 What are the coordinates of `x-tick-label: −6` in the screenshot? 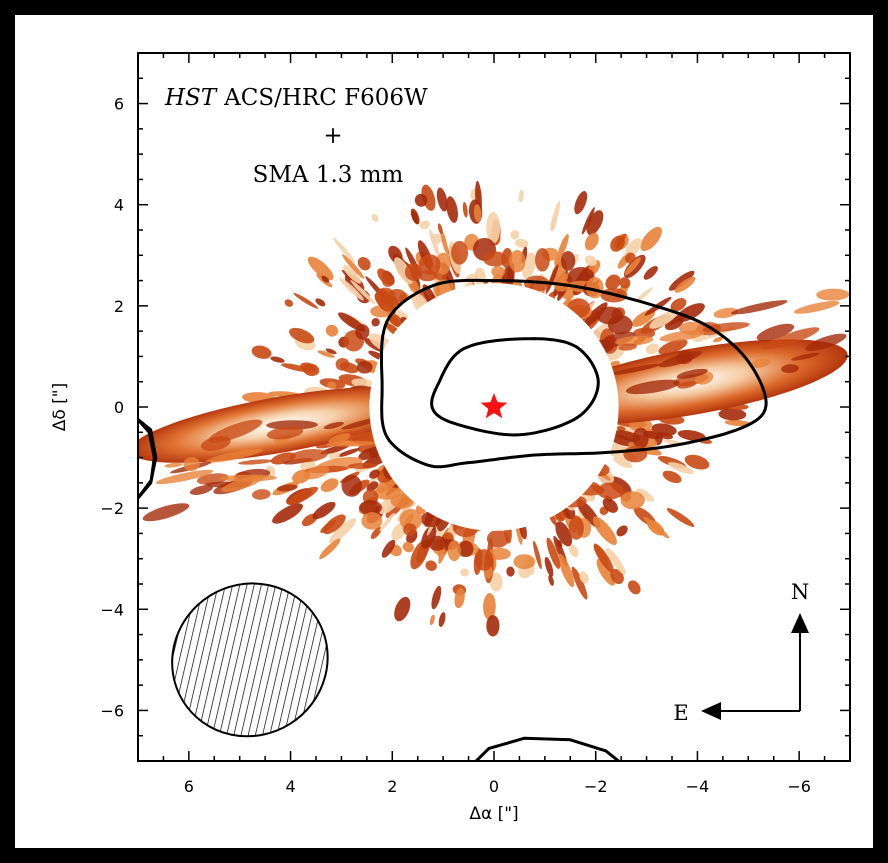 It's located at (799, 786).